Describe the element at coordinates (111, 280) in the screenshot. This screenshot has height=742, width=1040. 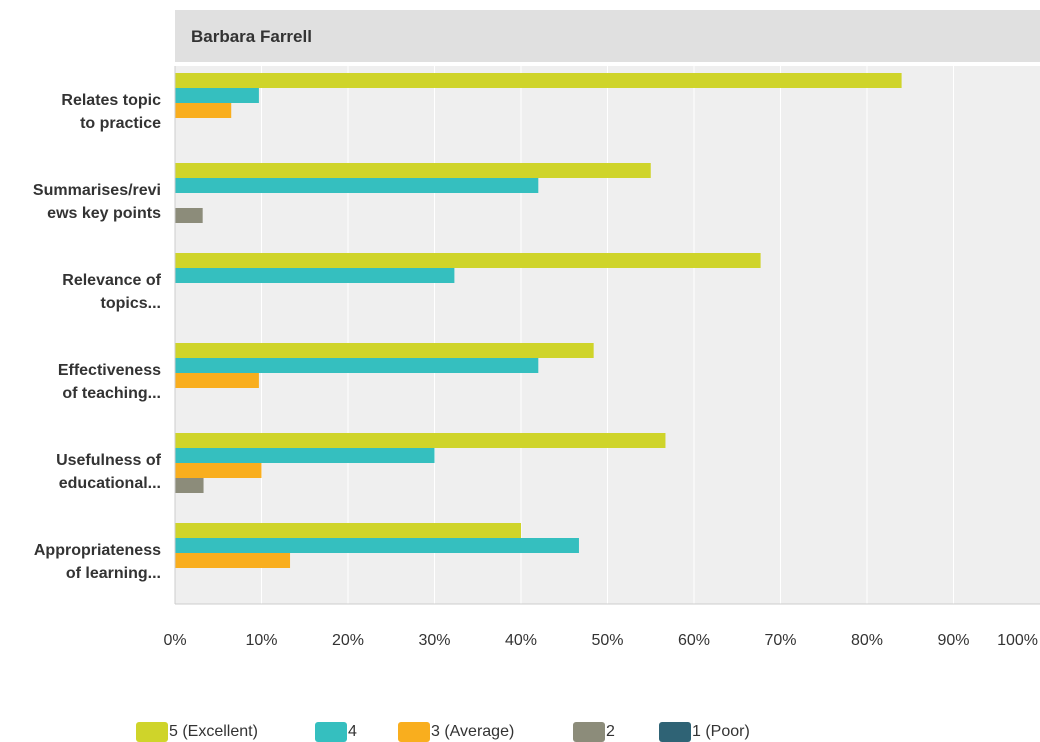
I see `category-label: Relevance of` at that location.